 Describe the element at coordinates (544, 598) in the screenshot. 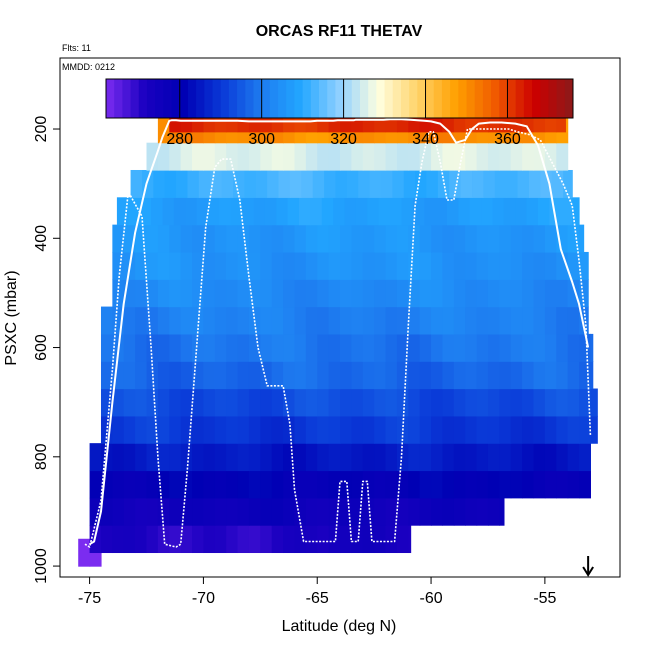

I see `x-tick-label: -55` at that location.